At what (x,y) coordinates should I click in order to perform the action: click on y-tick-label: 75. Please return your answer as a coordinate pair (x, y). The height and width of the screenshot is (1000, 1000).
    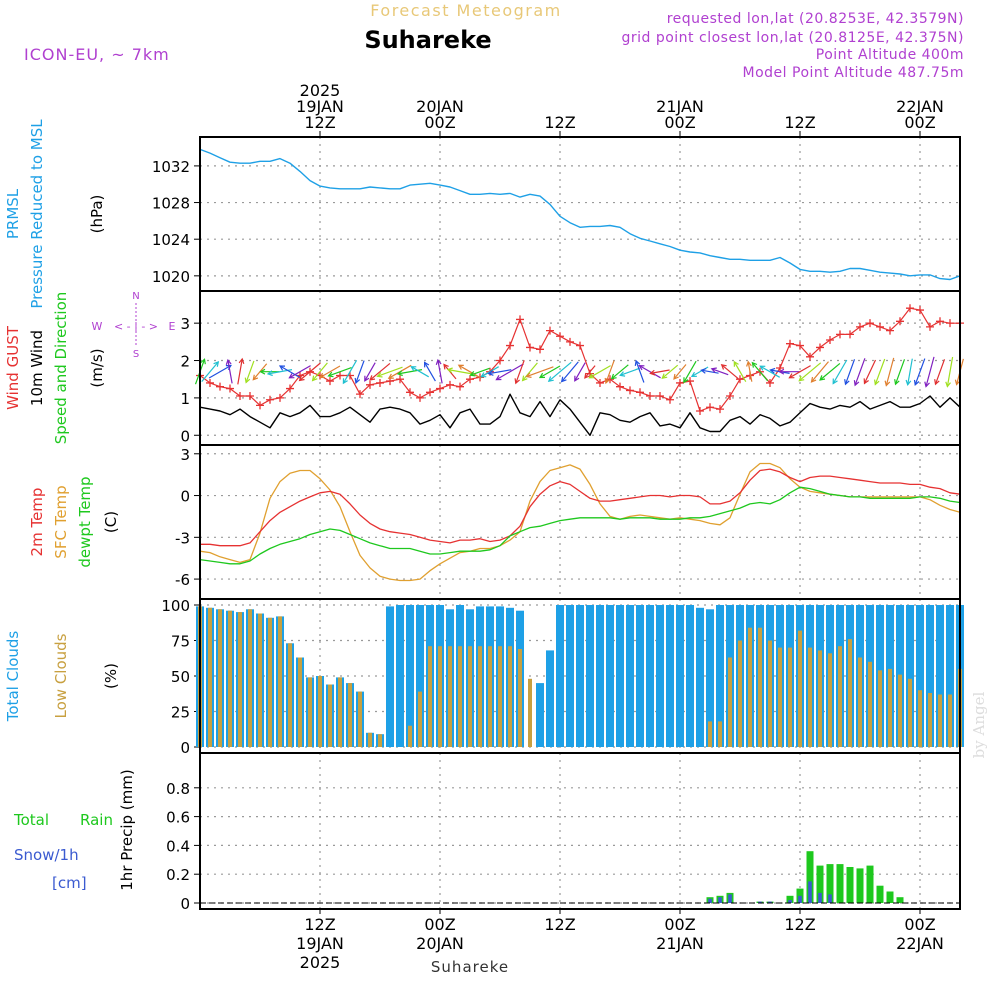
    Looking at the image, I should click on (180, 642).